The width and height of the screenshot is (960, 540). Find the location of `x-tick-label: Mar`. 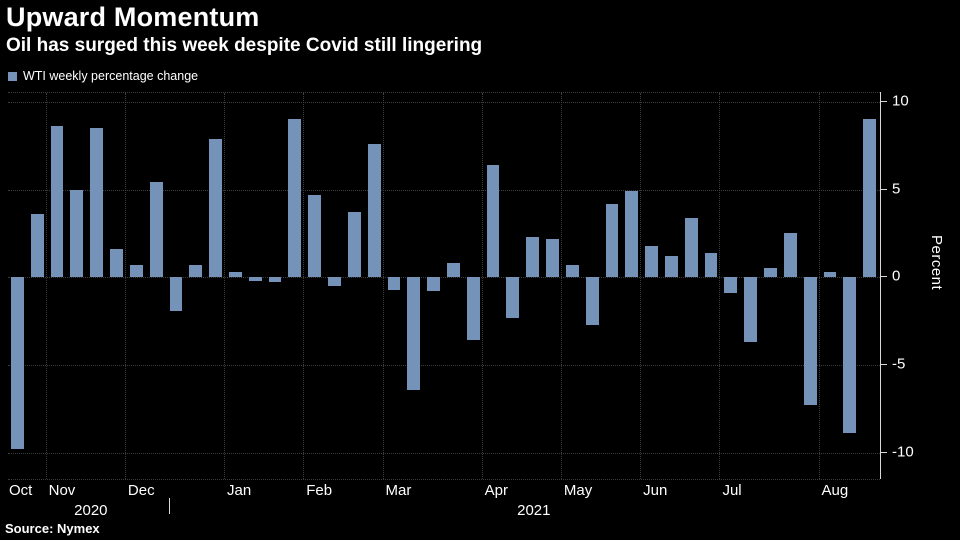

x-tick-label: Mar is located at coordinates (398, 490).